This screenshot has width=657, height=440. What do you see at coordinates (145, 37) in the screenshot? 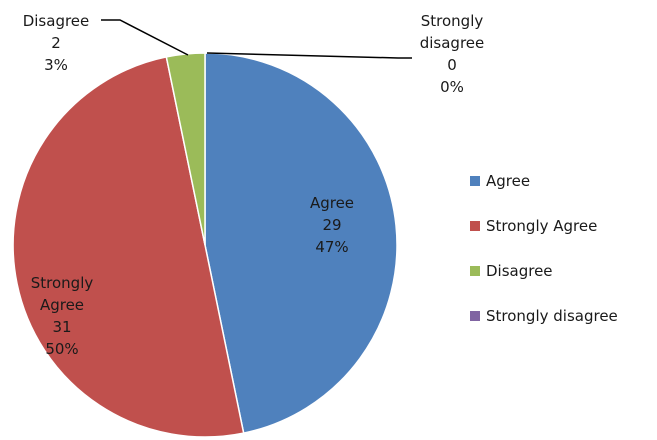
I see `leader-line-disagree` at bounding box center [145, 37].